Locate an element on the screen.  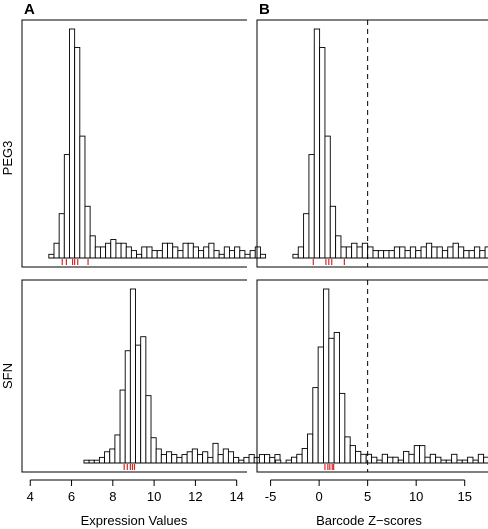
x-axis-title-expression: Expression Values is located at coordinates (134, 520).